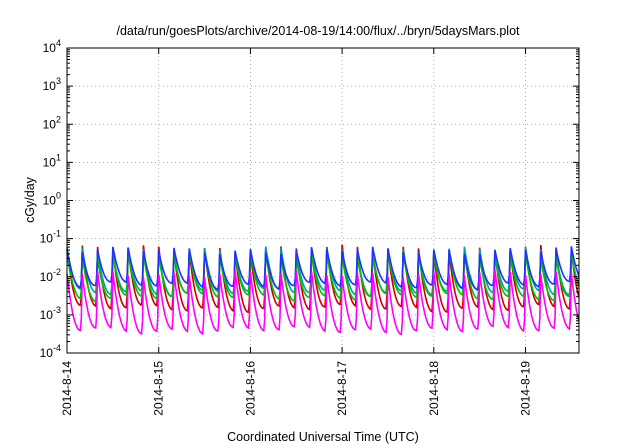  I want to click on y-tick-label: 10⁻³, so click(50, 313).